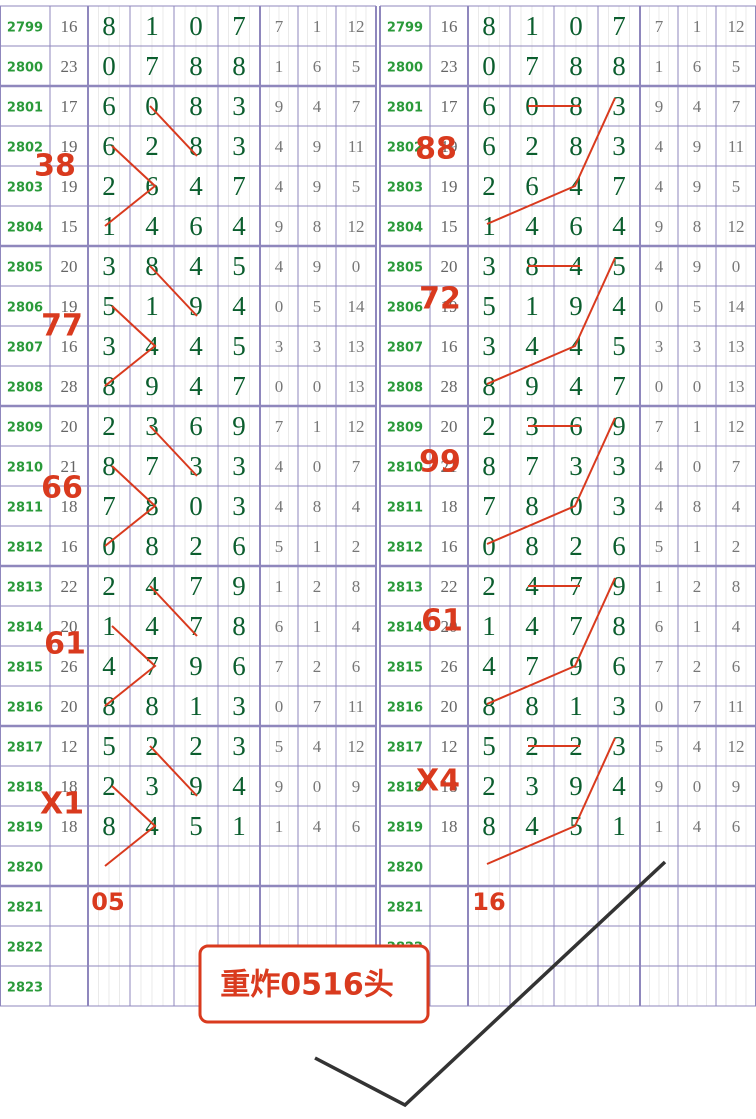  Describe the element at coordinates (449, 666) in the screenshot. I see `sum: 26` at that location.